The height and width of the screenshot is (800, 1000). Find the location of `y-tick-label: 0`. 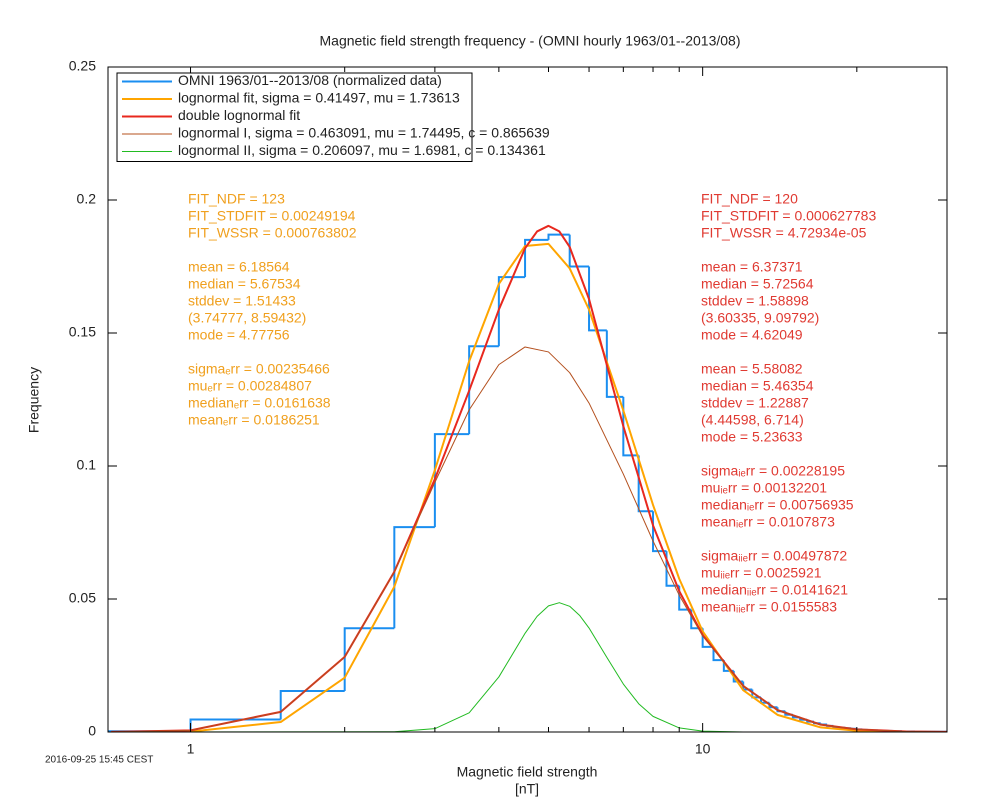

y-tick-label: 0 is located at coordinates (92, 731).